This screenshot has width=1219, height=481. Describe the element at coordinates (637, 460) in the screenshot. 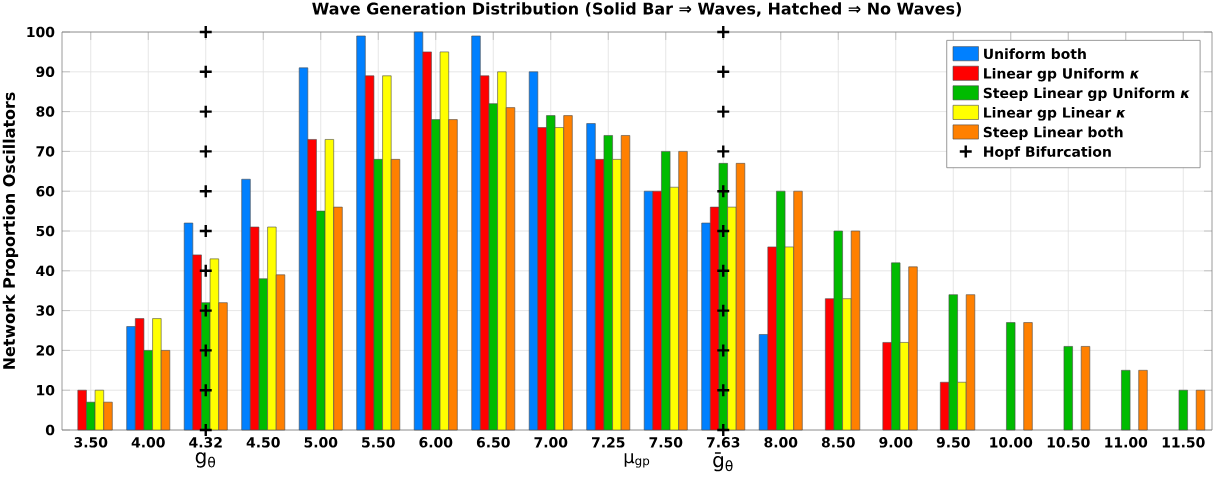

I see `x-axis-title: μ$_{gp}$` at that location.